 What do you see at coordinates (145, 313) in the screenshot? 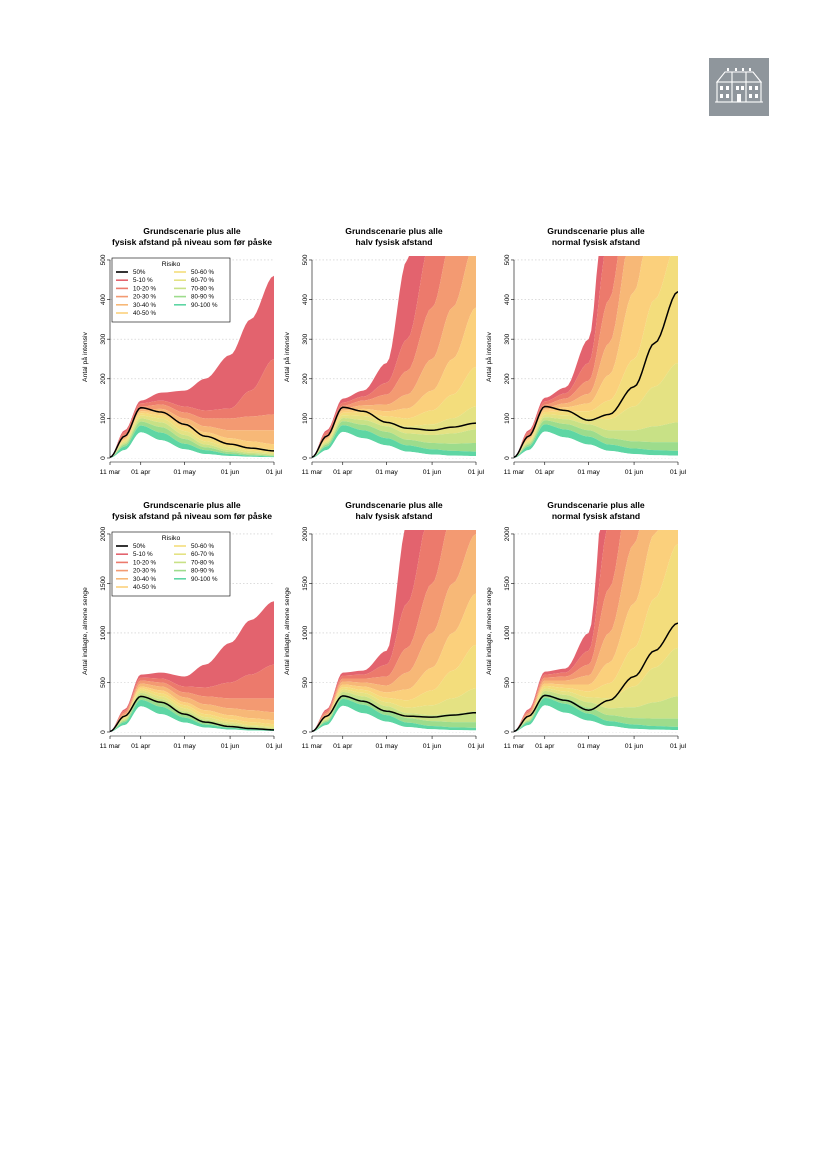
I see `legend-entry: 40-50 %` at bounding box center [145, 313].